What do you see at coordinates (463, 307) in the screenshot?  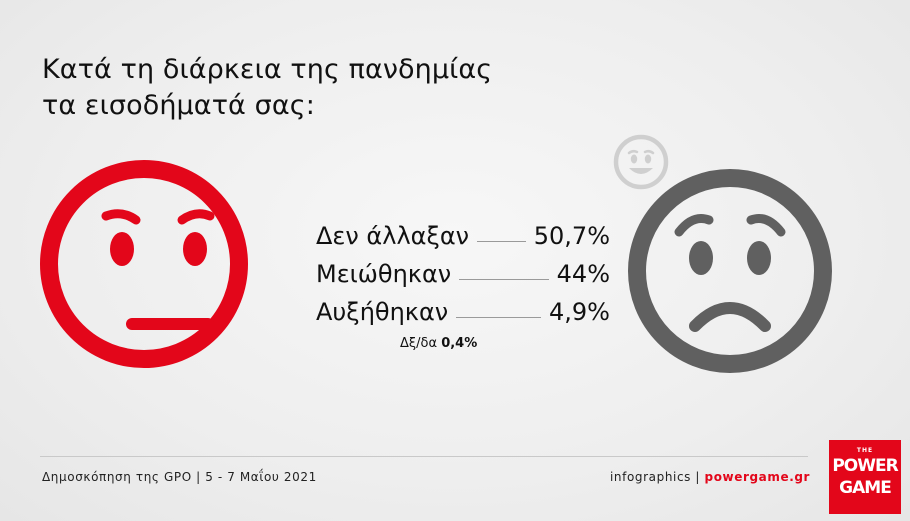 I see `result-row-increased: Αυξήθηκαν 4,9%` at bounding box center [463, 307].